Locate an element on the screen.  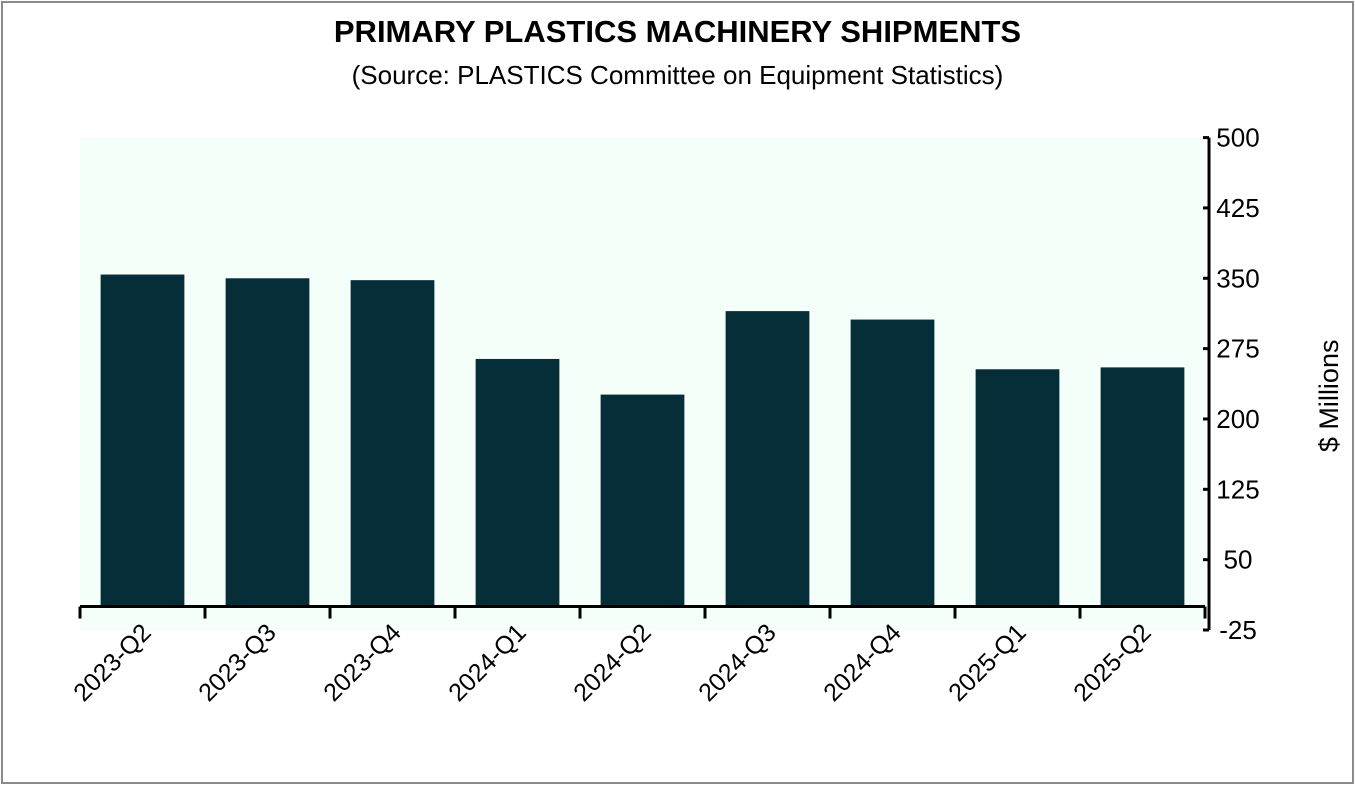
x-tick-label: 2024-Q2 is located at coordinates (612, 662).